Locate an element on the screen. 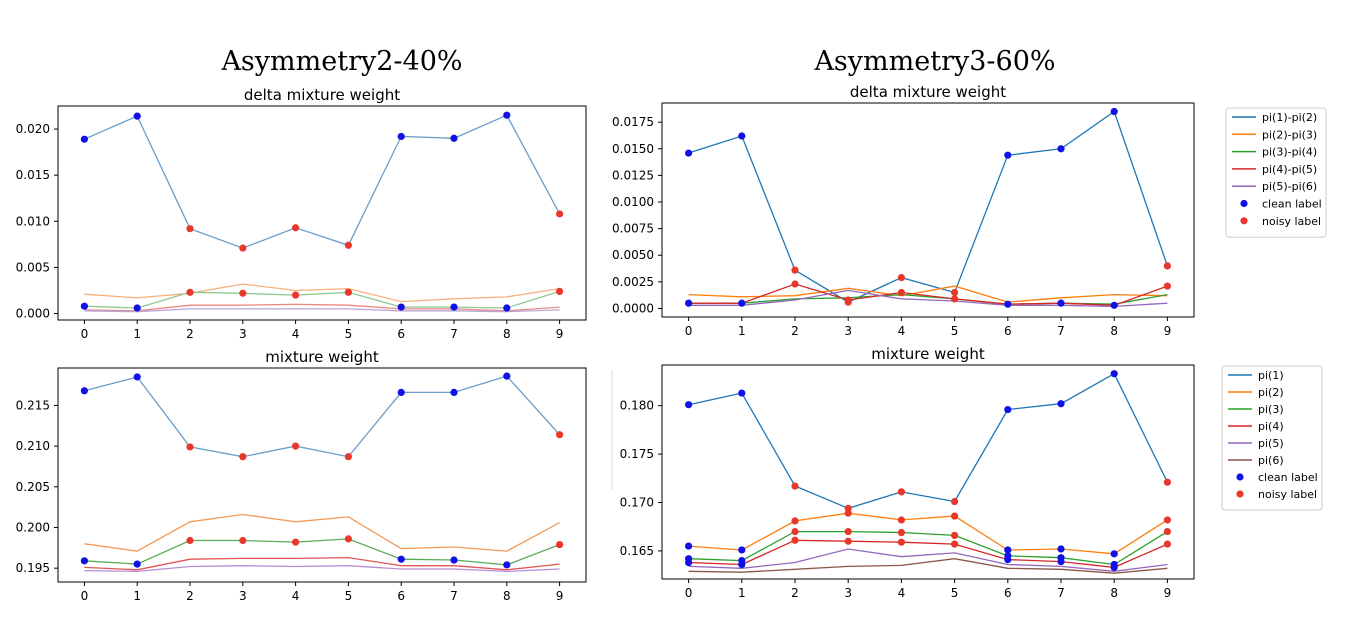 This screenshot has height=642, width=1356. chart-title-mixture-left: mixture weight is located at coordinates (322, 357).